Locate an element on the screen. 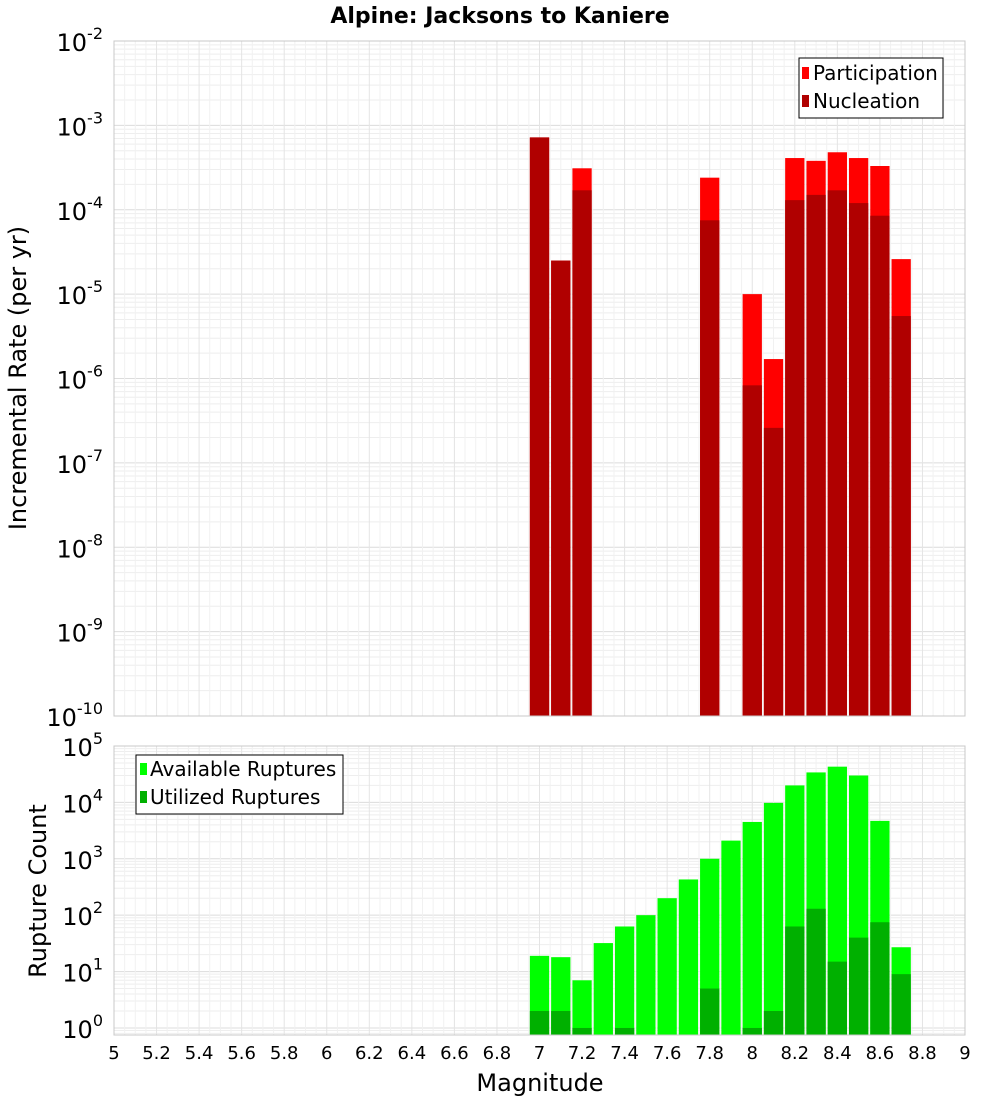 The image size is (1000, 1104). top-y-tick-label: 10⁻⁹ is located at coordinates (80, 631).